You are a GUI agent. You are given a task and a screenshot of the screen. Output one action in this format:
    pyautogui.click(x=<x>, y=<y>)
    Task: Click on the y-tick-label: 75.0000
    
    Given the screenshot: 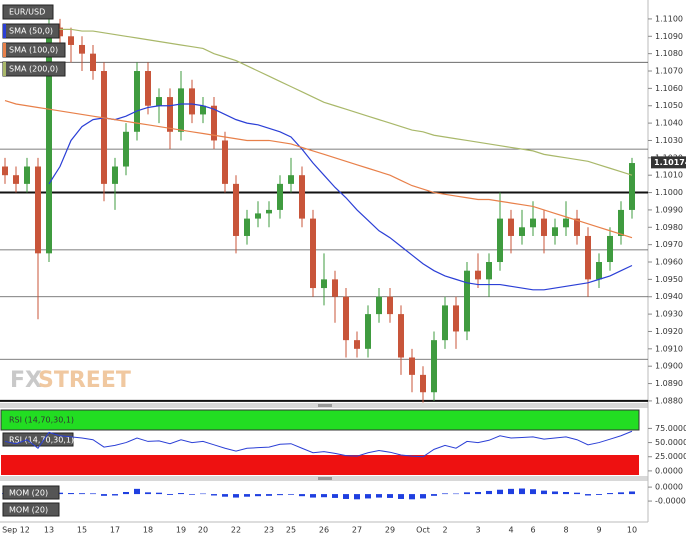 What is the action you would take?
    pyautogui.click(x=670, y=428)
    